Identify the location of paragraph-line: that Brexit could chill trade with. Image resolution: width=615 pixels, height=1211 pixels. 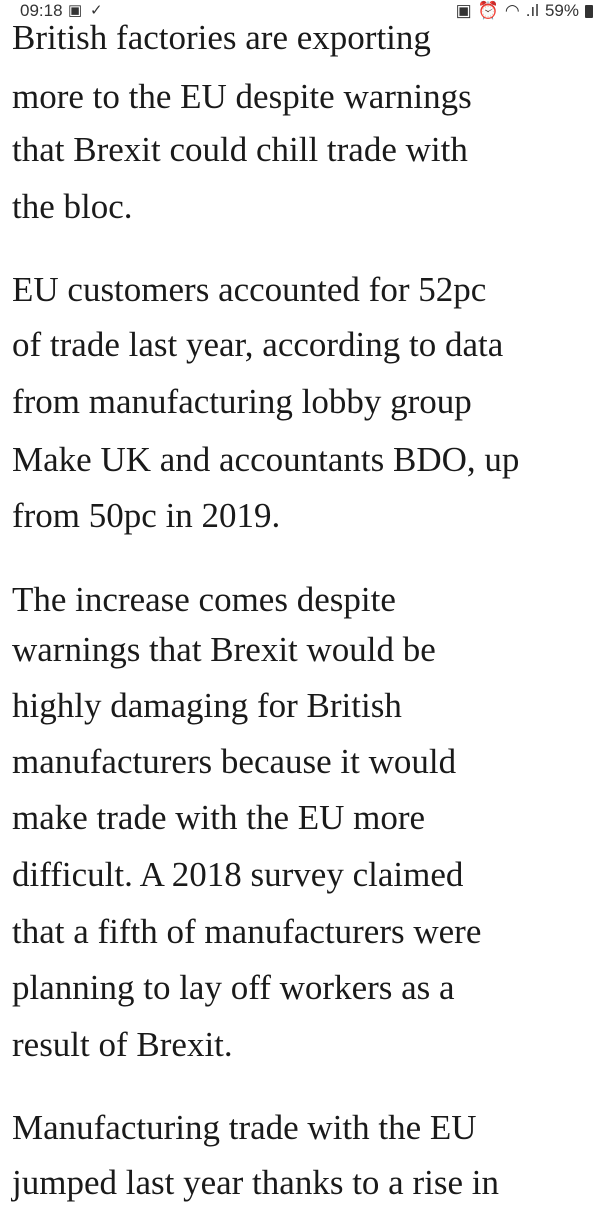
(240, 149).